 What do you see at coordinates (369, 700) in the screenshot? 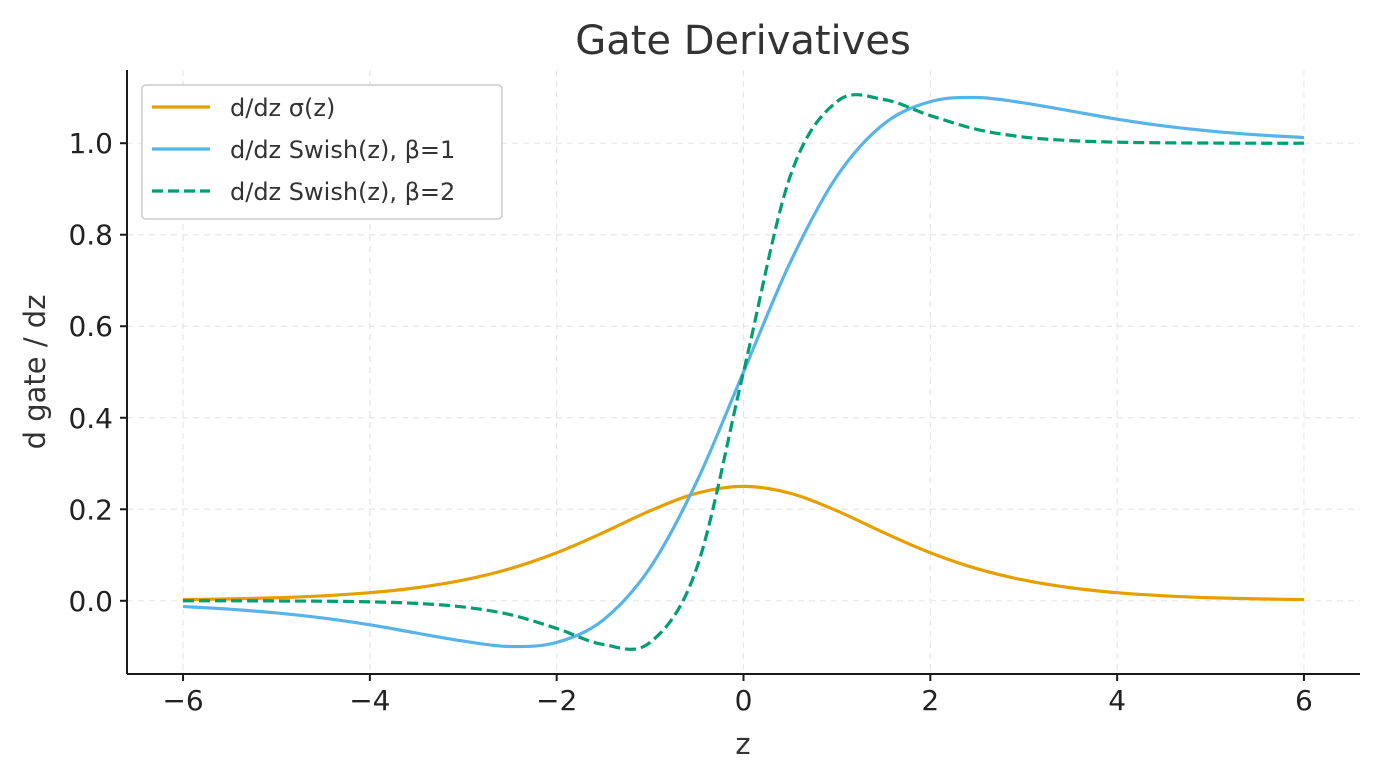
I see `x-tick-label: −4` at bounding box center [369, 700].